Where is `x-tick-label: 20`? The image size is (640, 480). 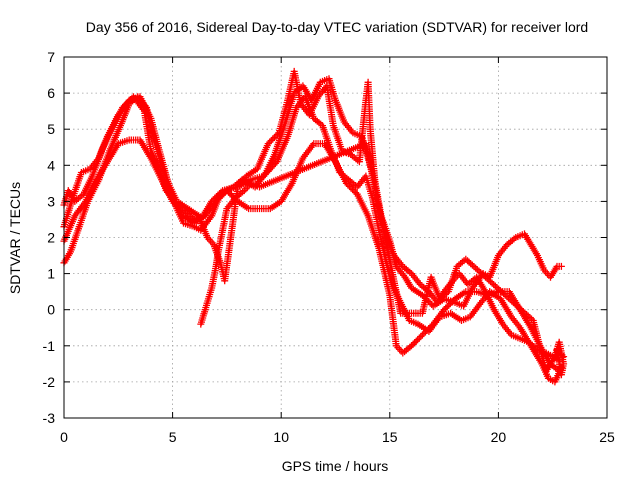
x-tick-label: 20 is located at coordinates (499, 437).